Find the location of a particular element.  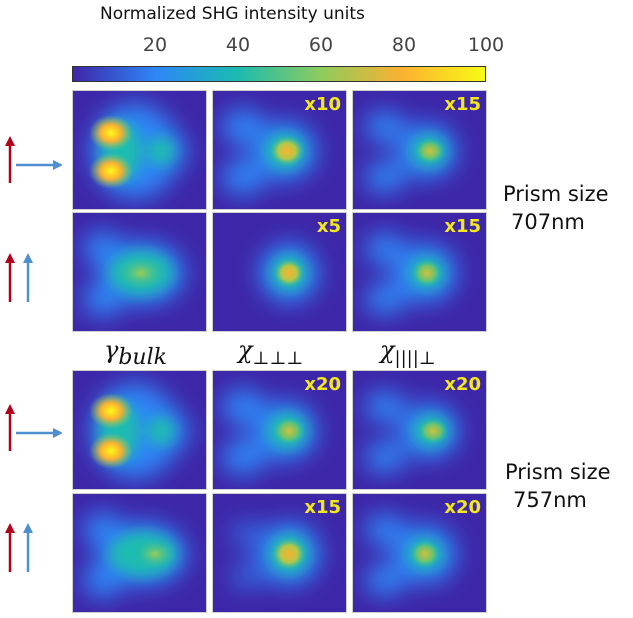

map-panel-757-par-chi-perp: x15 is located at coordinates (279, 553).